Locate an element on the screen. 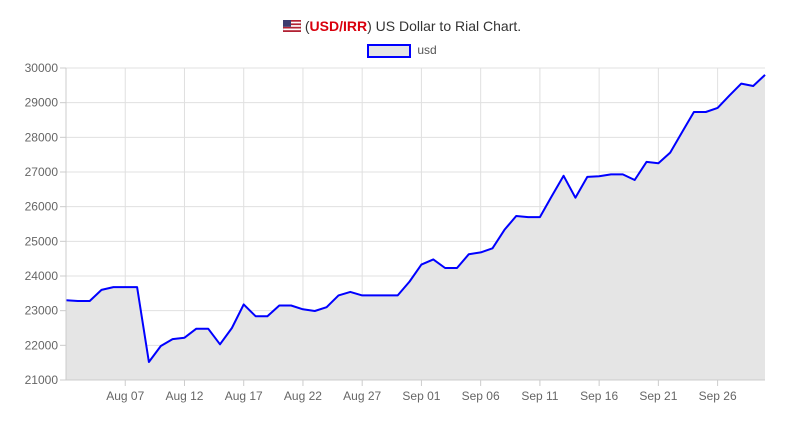 Image resolution: width=804 pixels, height=423 pixels. x-tick-label: Sep 11 is located at coordinates (539, 396).